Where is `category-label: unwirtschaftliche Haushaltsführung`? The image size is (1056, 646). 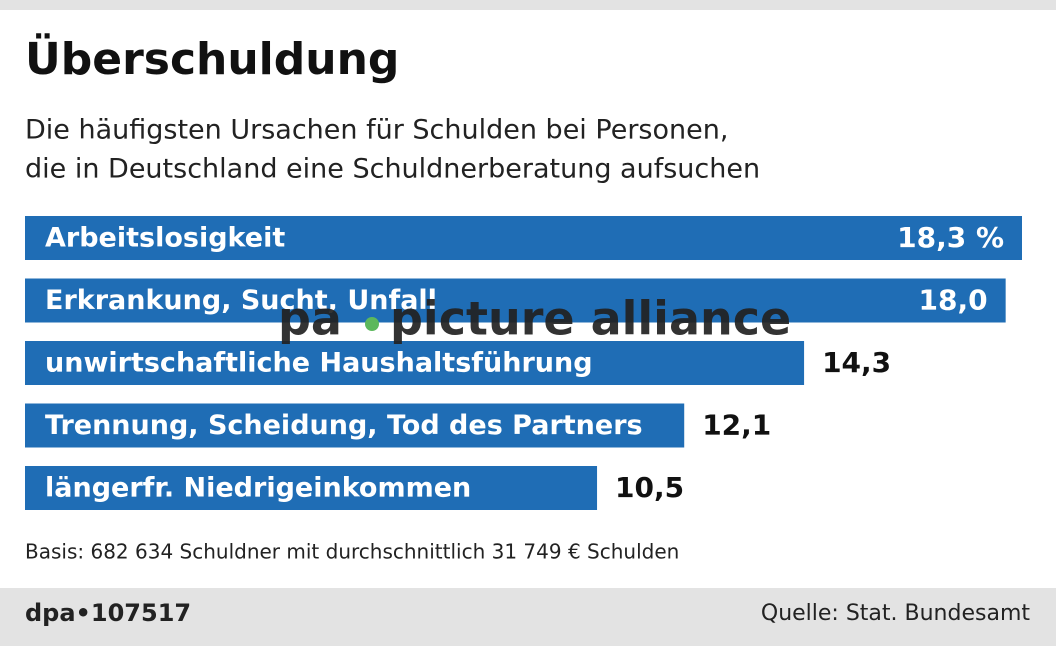
category-label: unwirtschaftliche Haushaltsführung is located at coordinates (319, 363).